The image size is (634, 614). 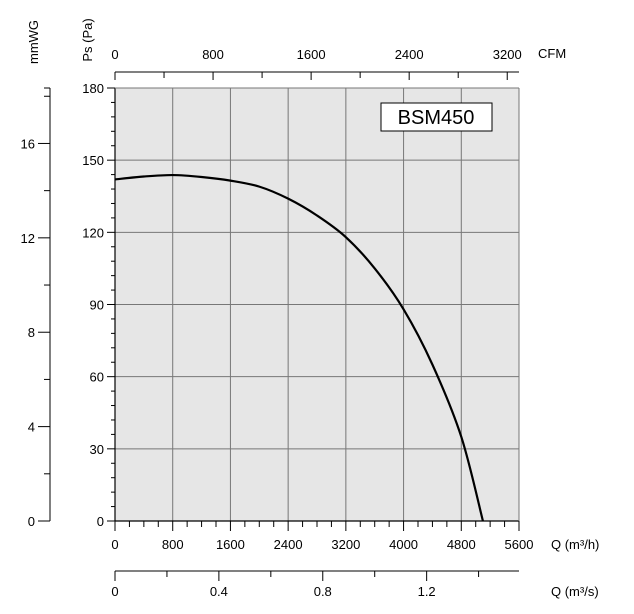 I want to click on cfm-tick-label: 3200, so click(x=507, y=54).